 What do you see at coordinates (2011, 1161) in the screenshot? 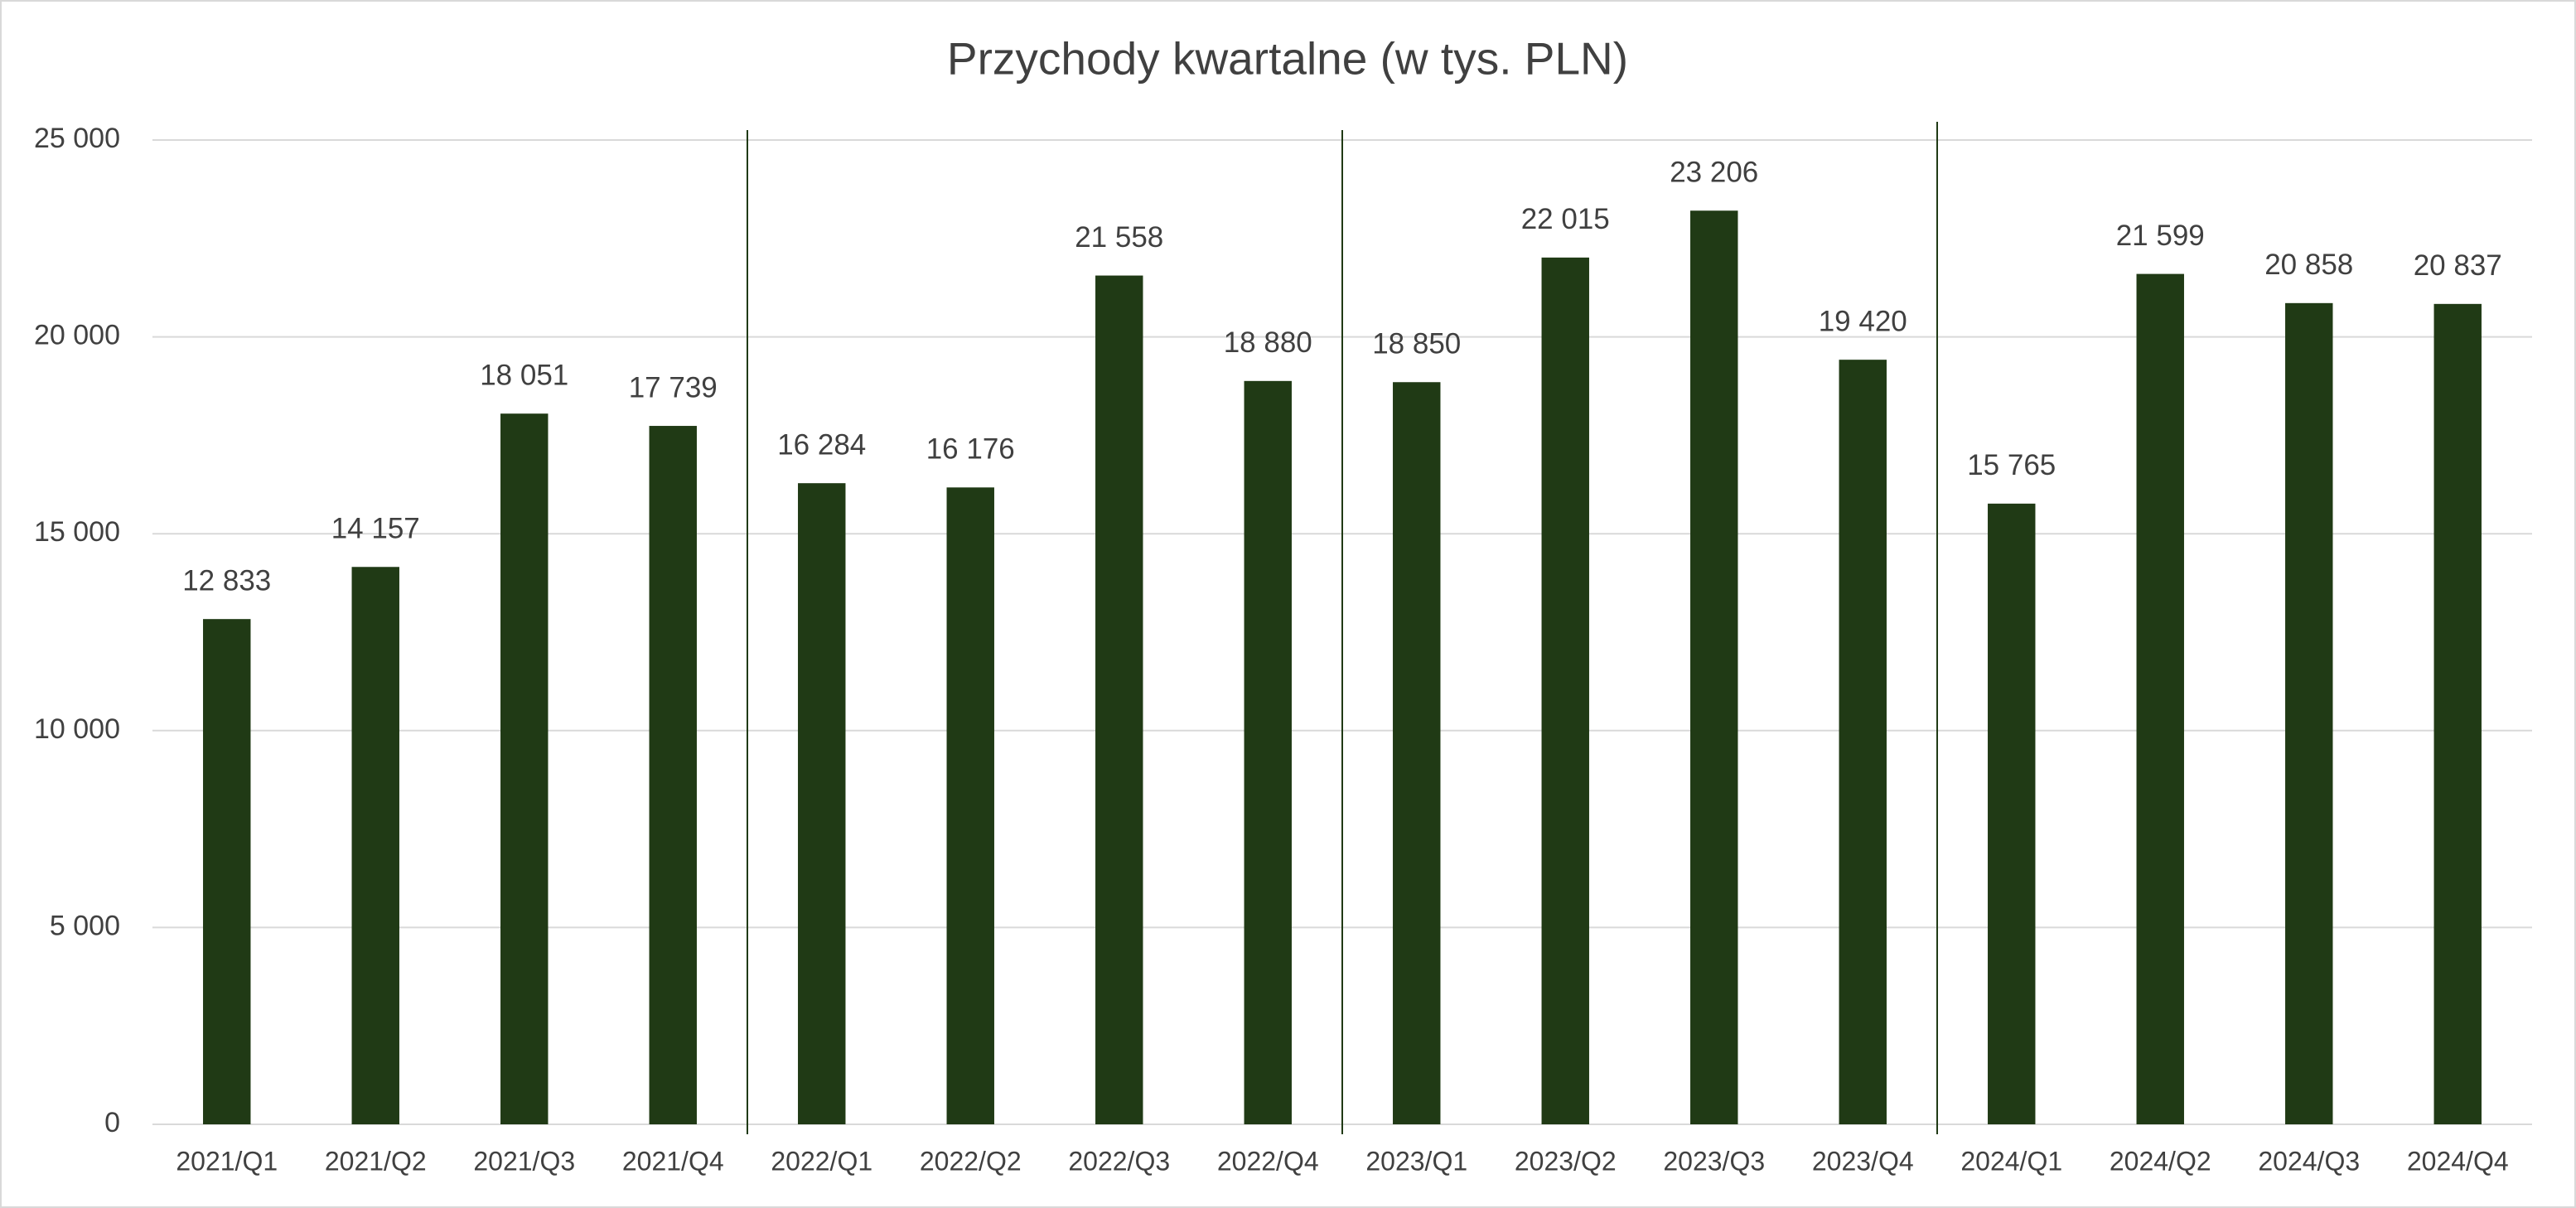
I see `x-tick-label: 2024/Q1` at bounding box center [2011, 1161].